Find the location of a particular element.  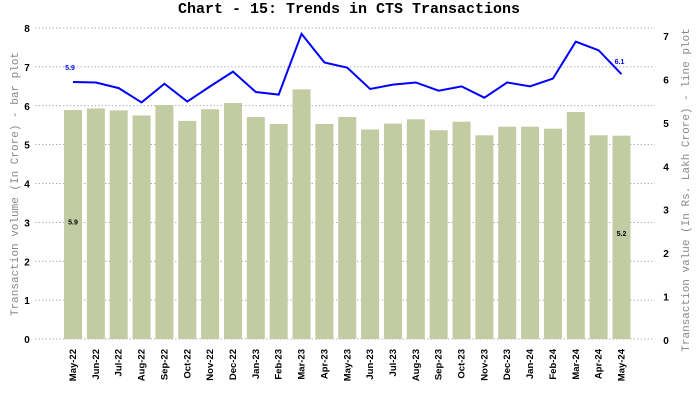

x-tick-label: Nov-23 is located at coordinates (484, 365).